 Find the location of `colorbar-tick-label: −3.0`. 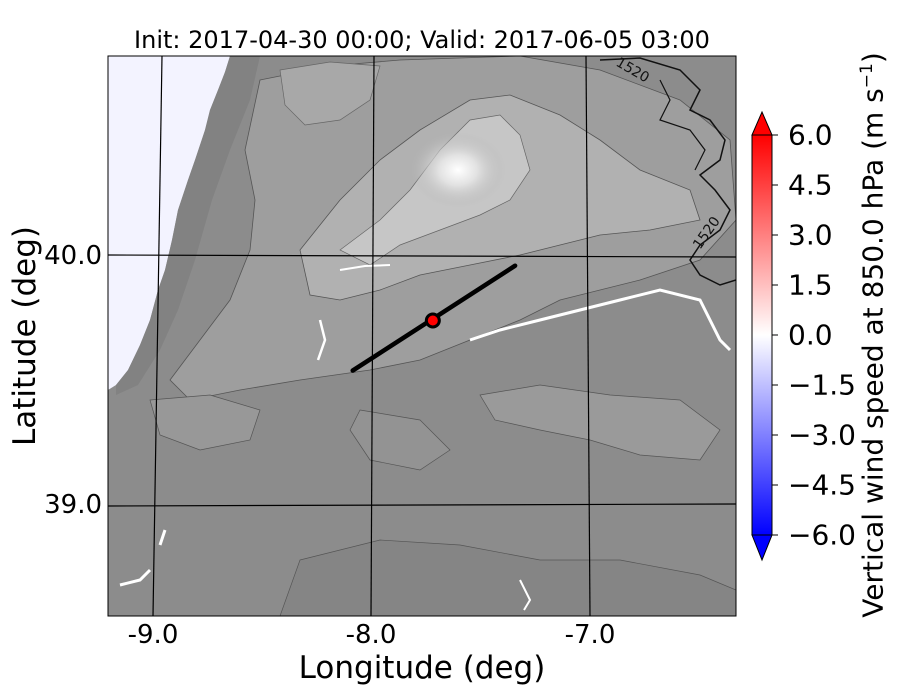

colorbar-tick-label: −3.0 is located at coordinates (822, 435).